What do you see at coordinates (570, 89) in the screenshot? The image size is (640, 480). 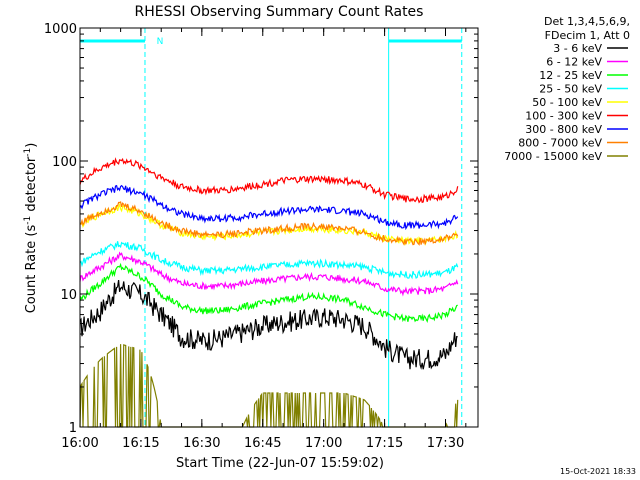 I see `legend-entry-label: 25 - 50 keV` at bounding box center [570, 89].